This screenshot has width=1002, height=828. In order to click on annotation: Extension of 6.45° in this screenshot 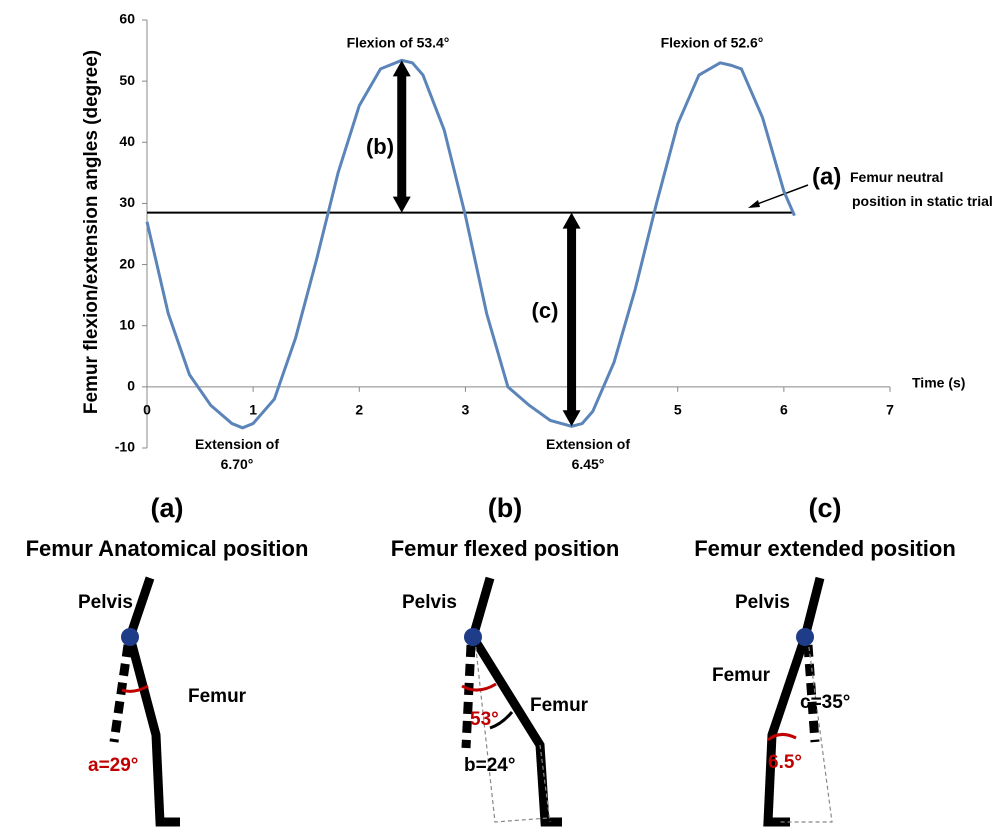, I will do `click(588, 454)`.